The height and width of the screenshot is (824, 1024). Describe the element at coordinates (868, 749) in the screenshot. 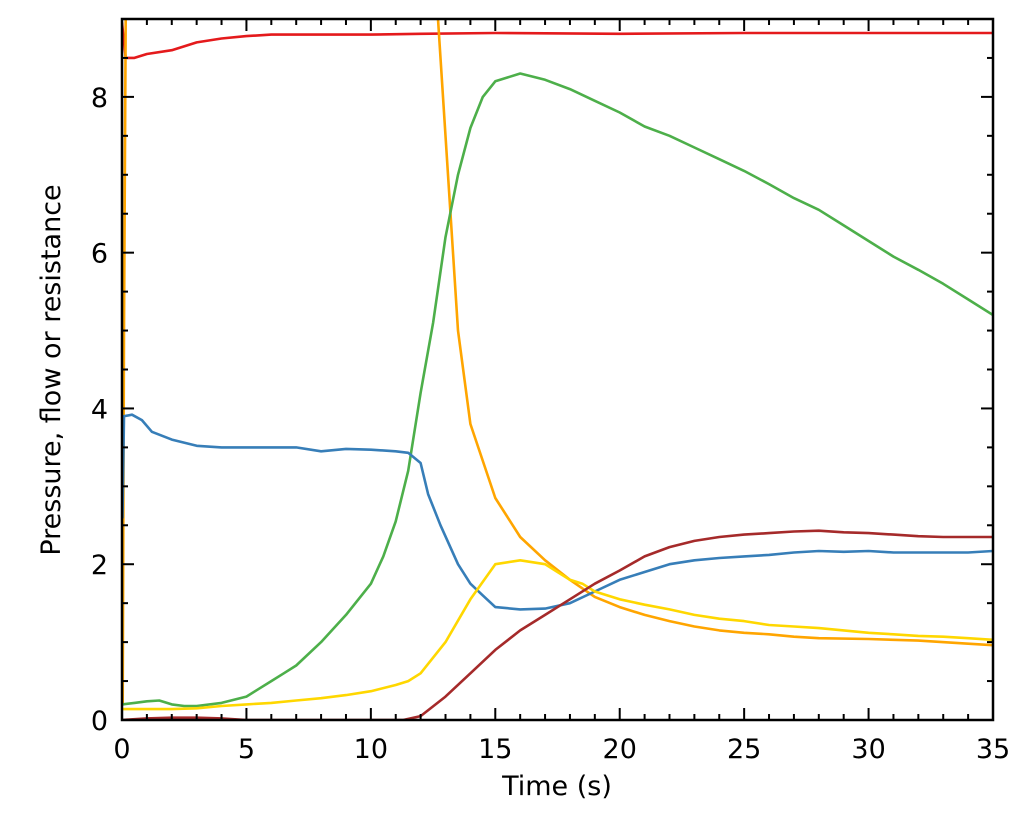

I see `x-tick-label: 30` at that location.